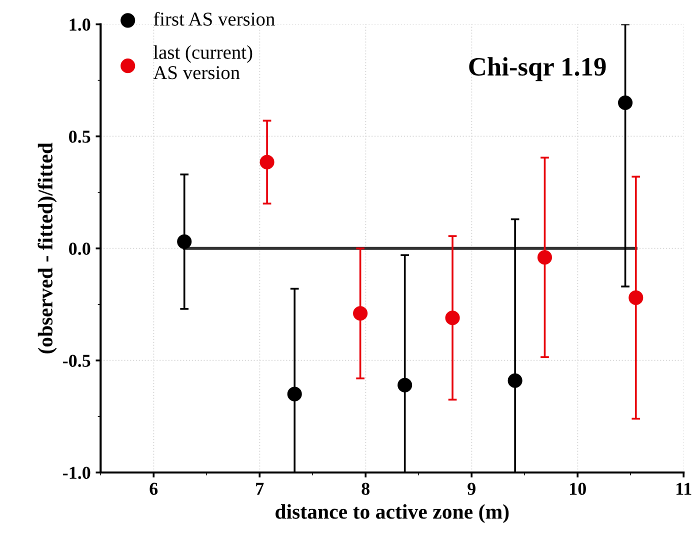  Describe the element at coordinates (76, 360) in the screenshot. I see `y-tick-label: -0.5` at that location.